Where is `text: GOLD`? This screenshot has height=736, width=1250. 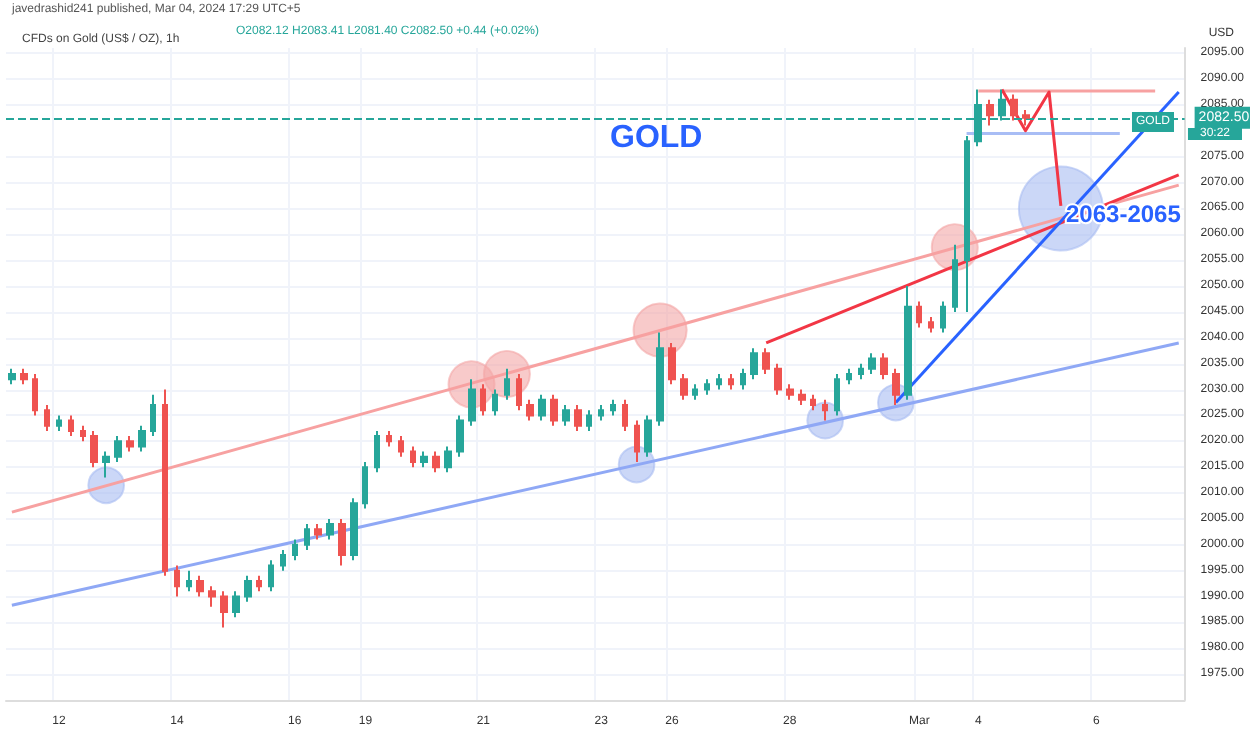 text: GOLD is located at coordinates (656, 138).